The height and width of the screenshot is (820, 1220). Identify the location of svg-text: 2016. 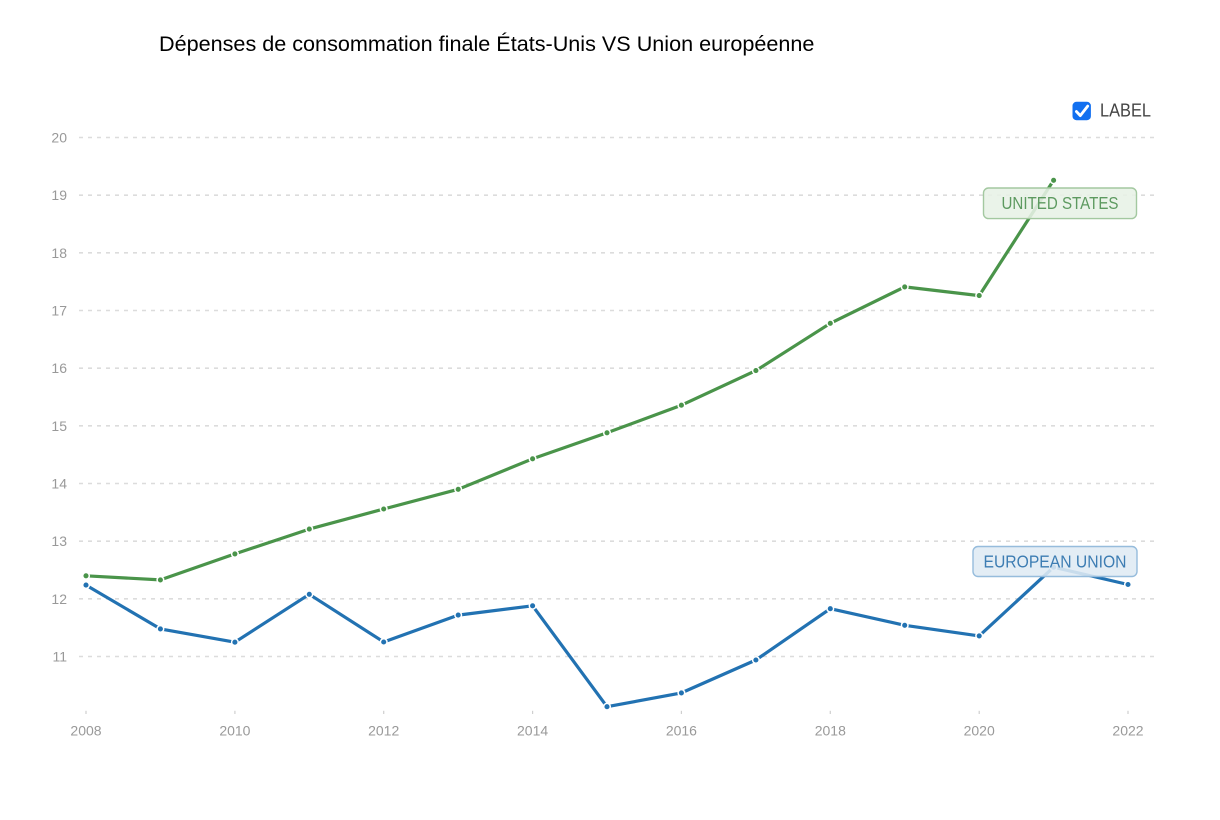
(681, 731).